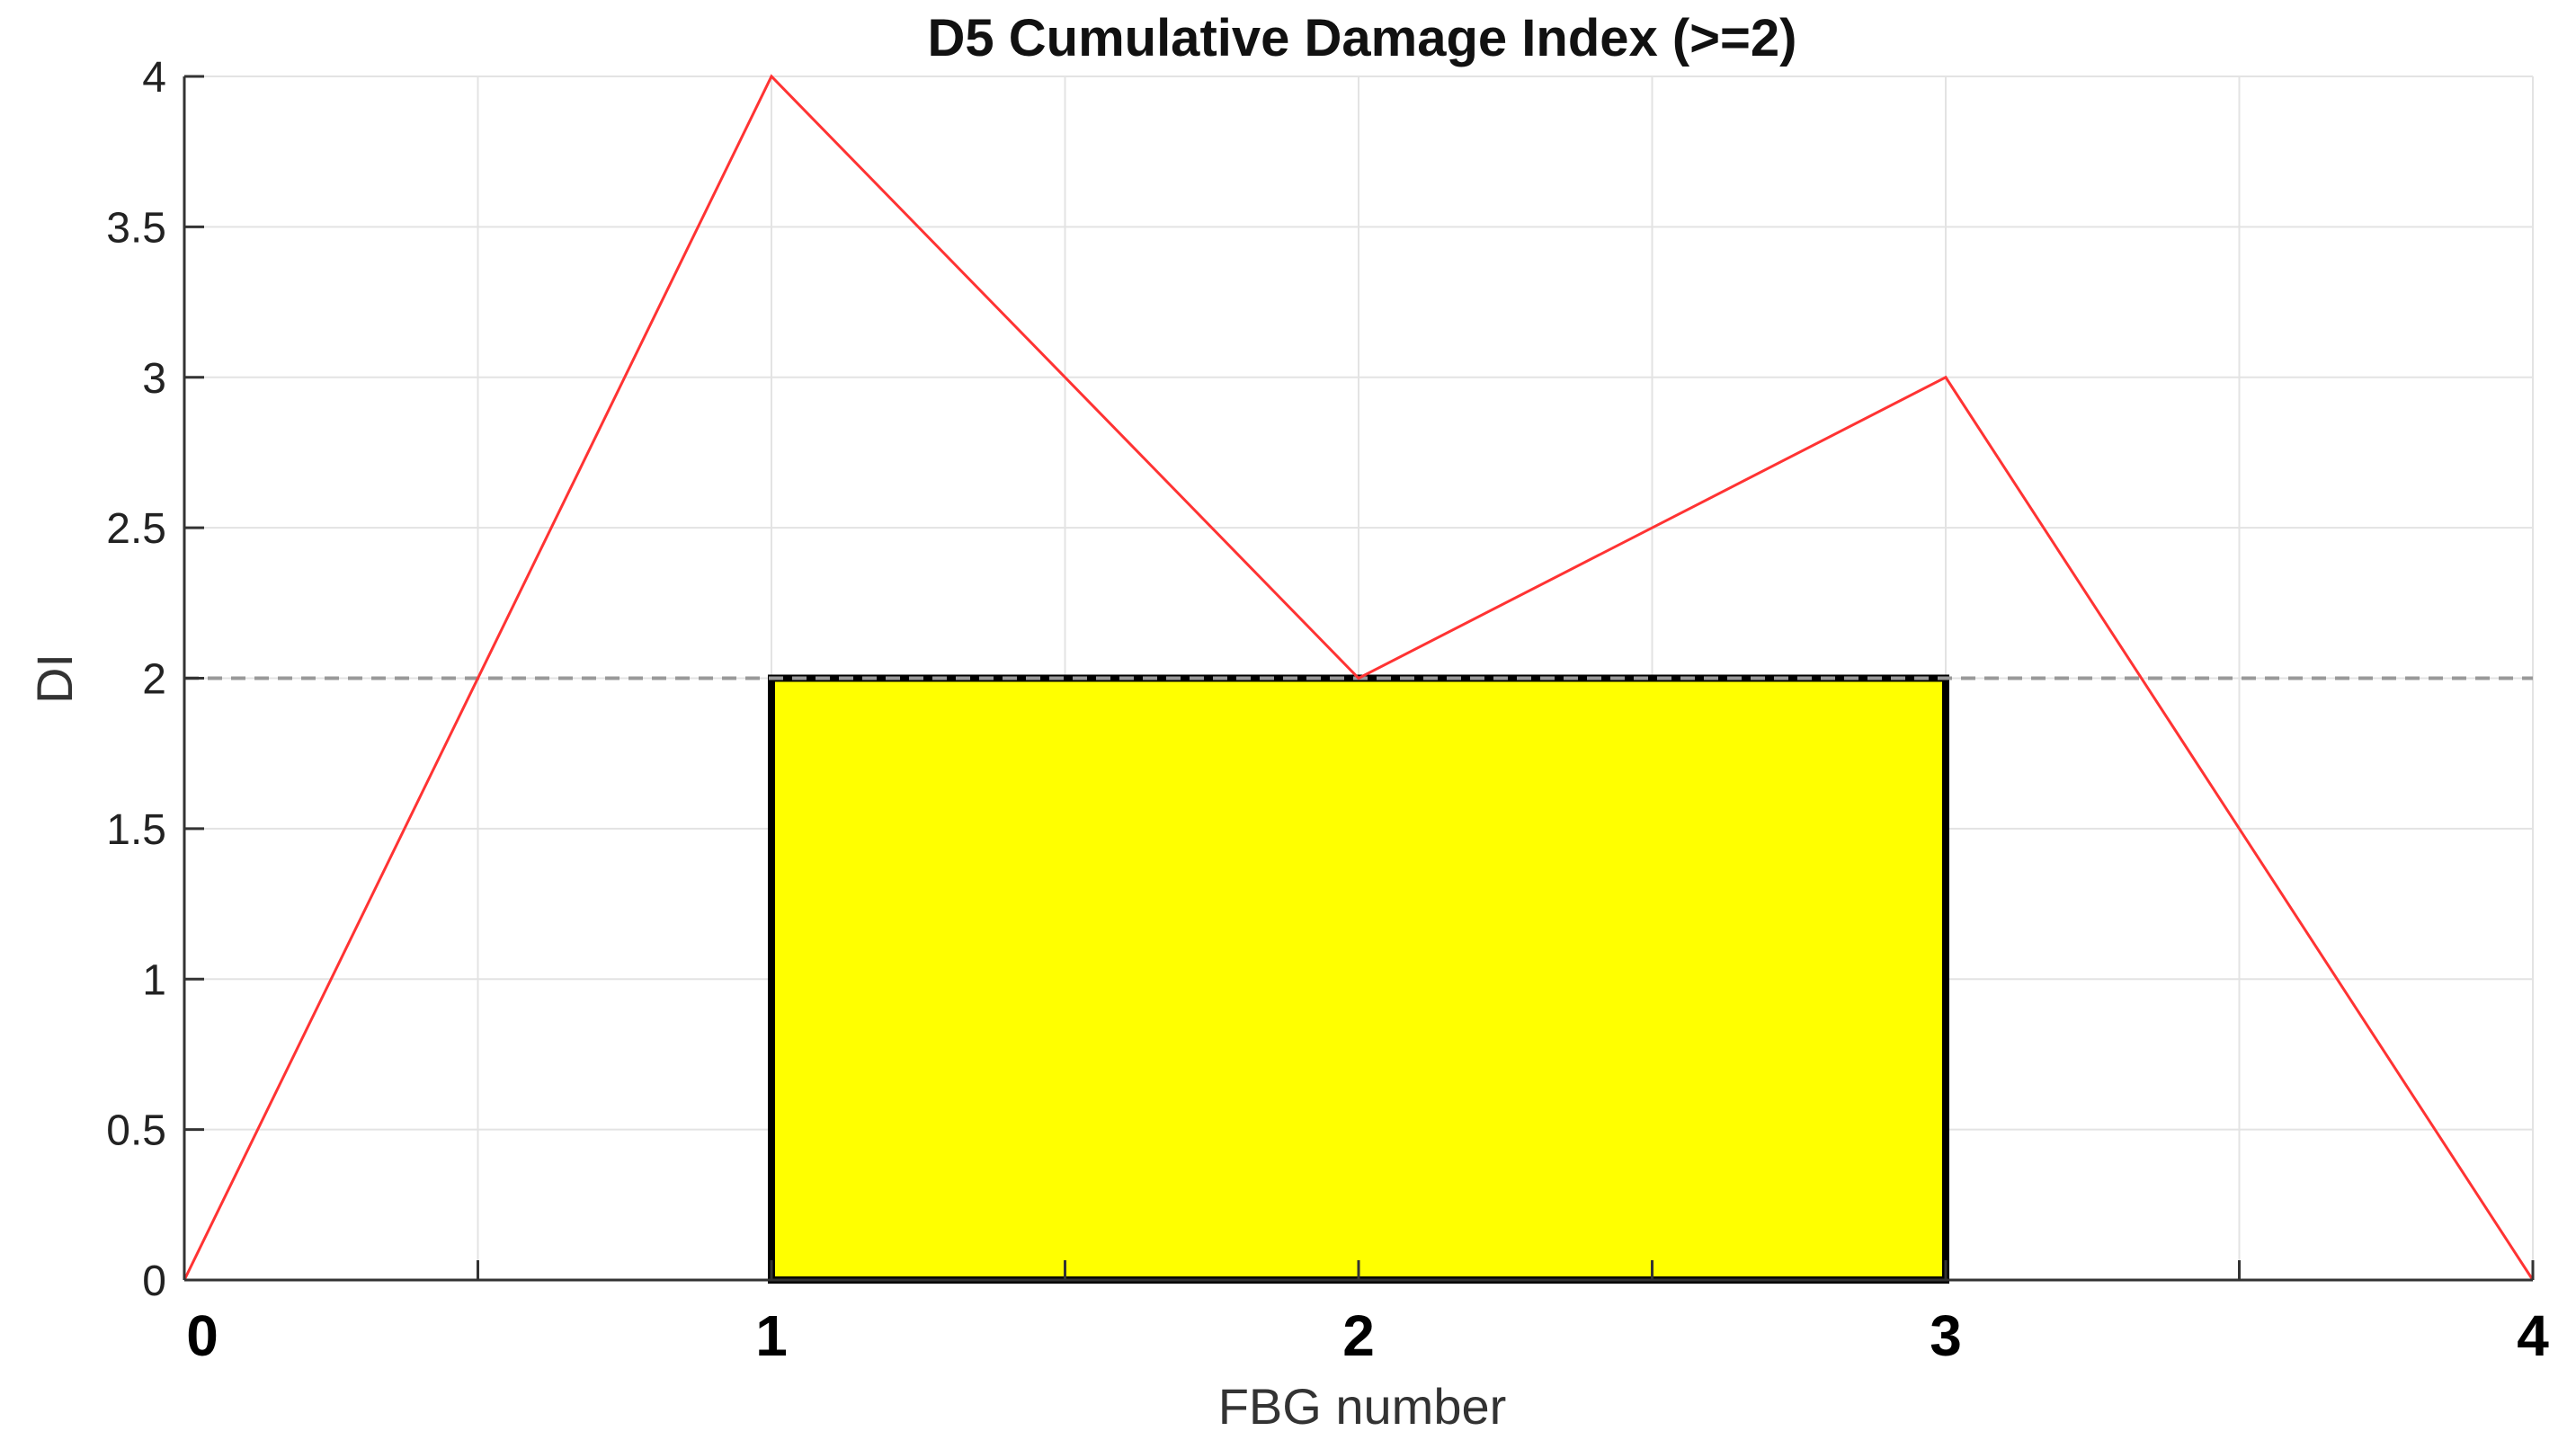  I want to click on chart-title: D5 Cumulative Damage Index (>=2), so click(1363, 38).